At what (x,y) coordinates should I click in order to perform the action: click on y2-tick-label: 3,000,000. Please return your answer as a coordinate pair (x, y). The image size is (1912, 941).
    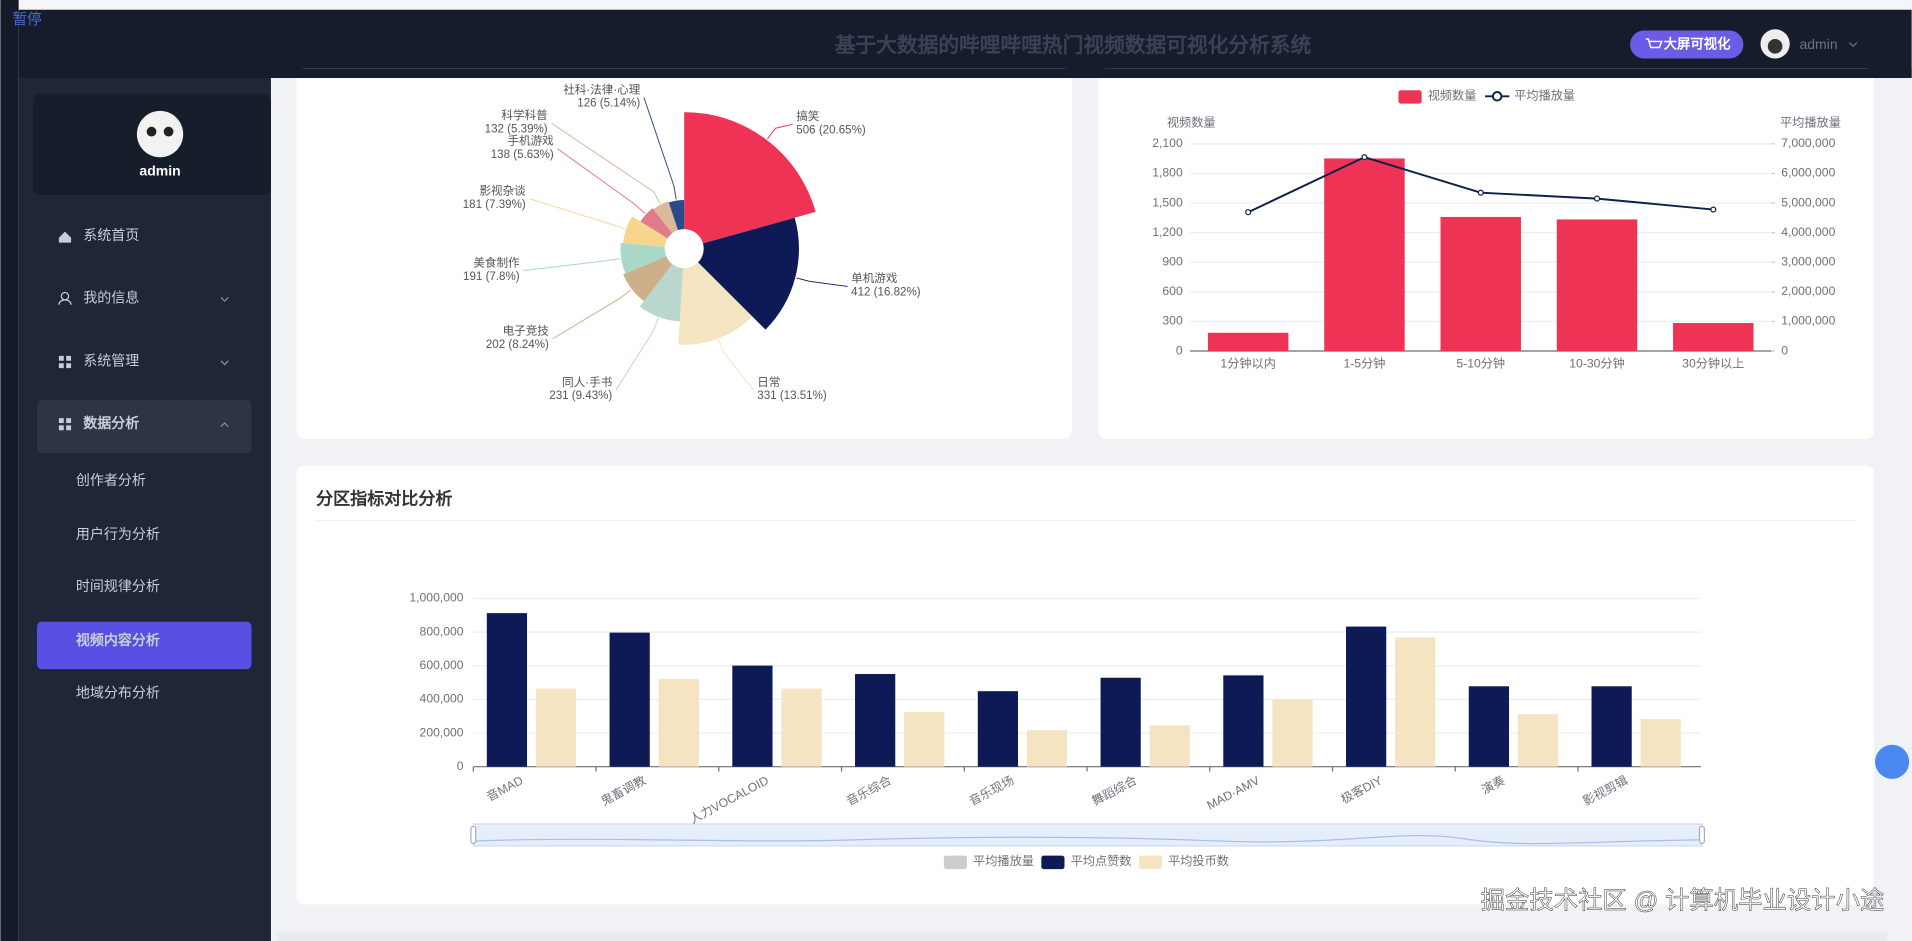
    Looking at the image, I should click on (1808, 261).